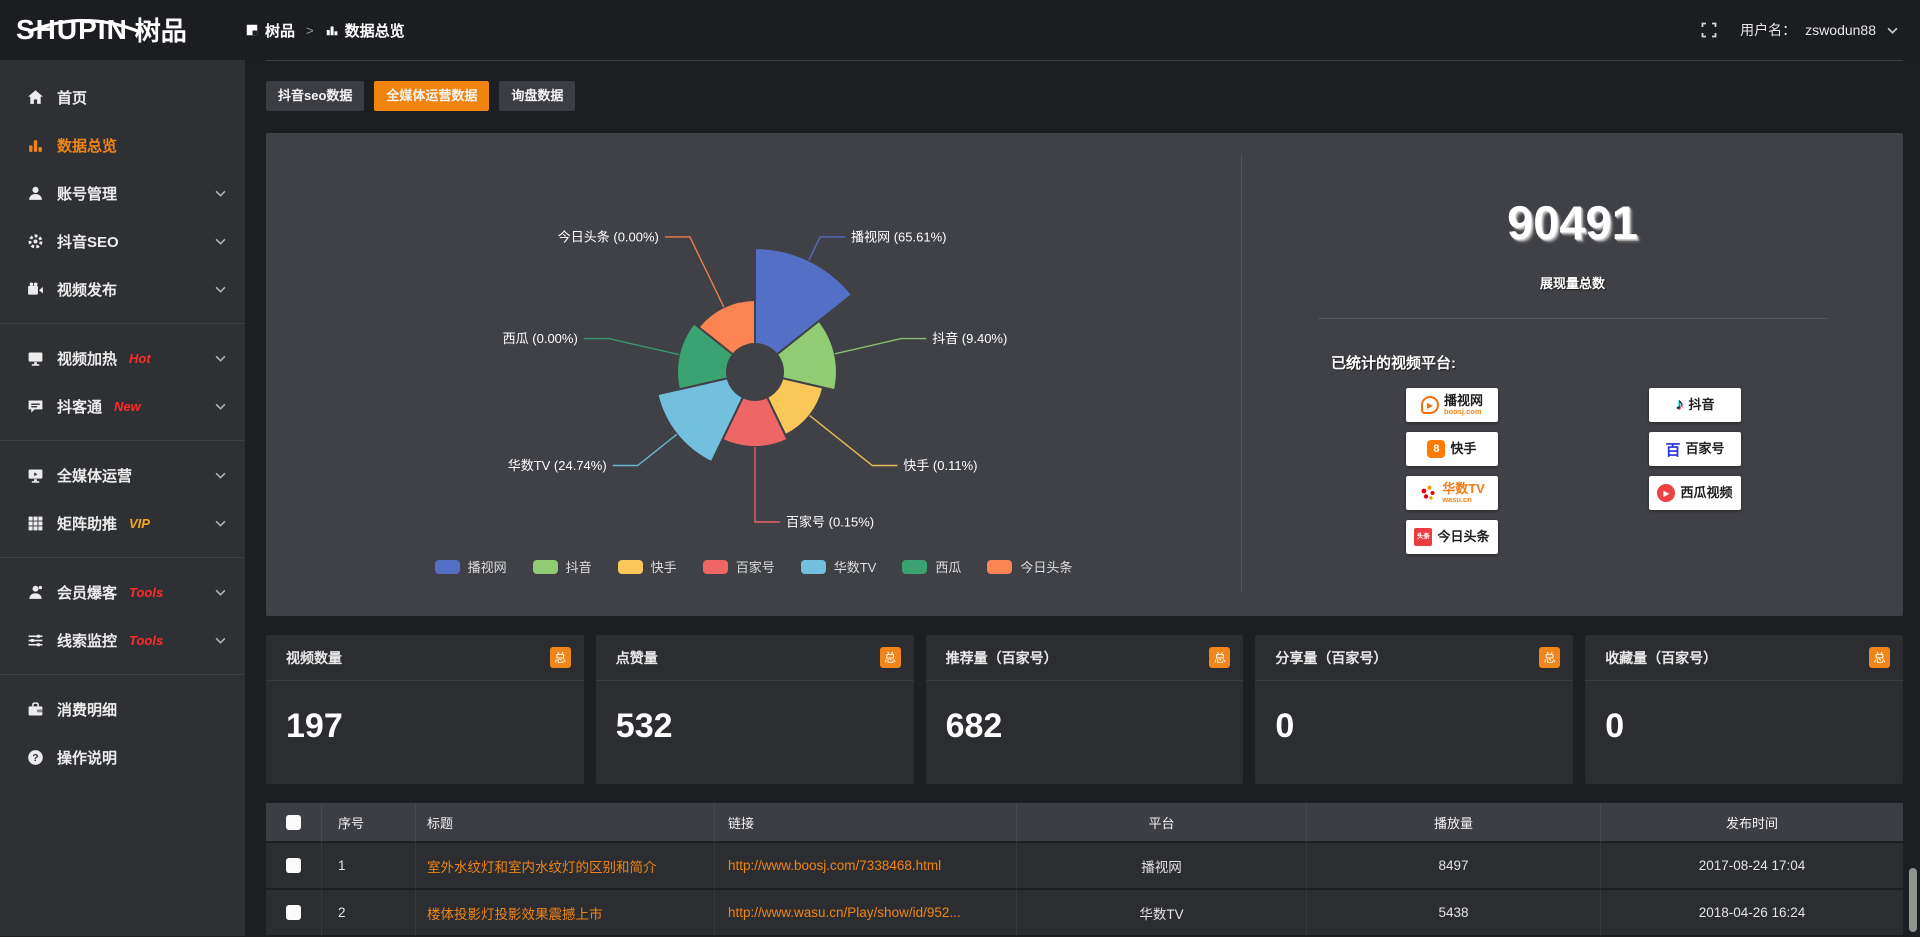 The width and height of the screenshot is (1920, 937). What do you see at coordinates (1452, 405) in the screenshot?
I see `platform-badge-boosj: ▶ 播视网 boosj.com` at bounding box center [1452, 405].